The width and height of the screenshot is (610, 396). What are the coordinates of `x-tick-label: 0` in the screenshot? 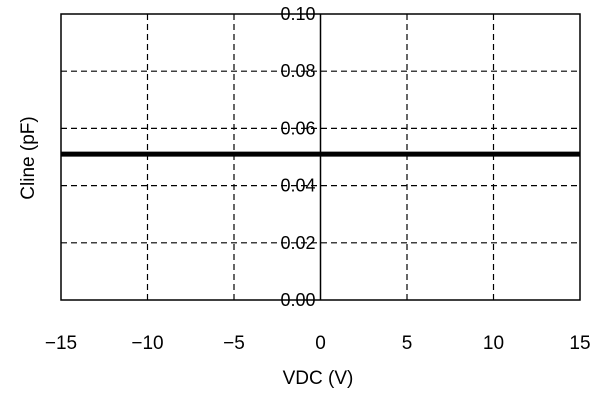 It's located at (320, 343).